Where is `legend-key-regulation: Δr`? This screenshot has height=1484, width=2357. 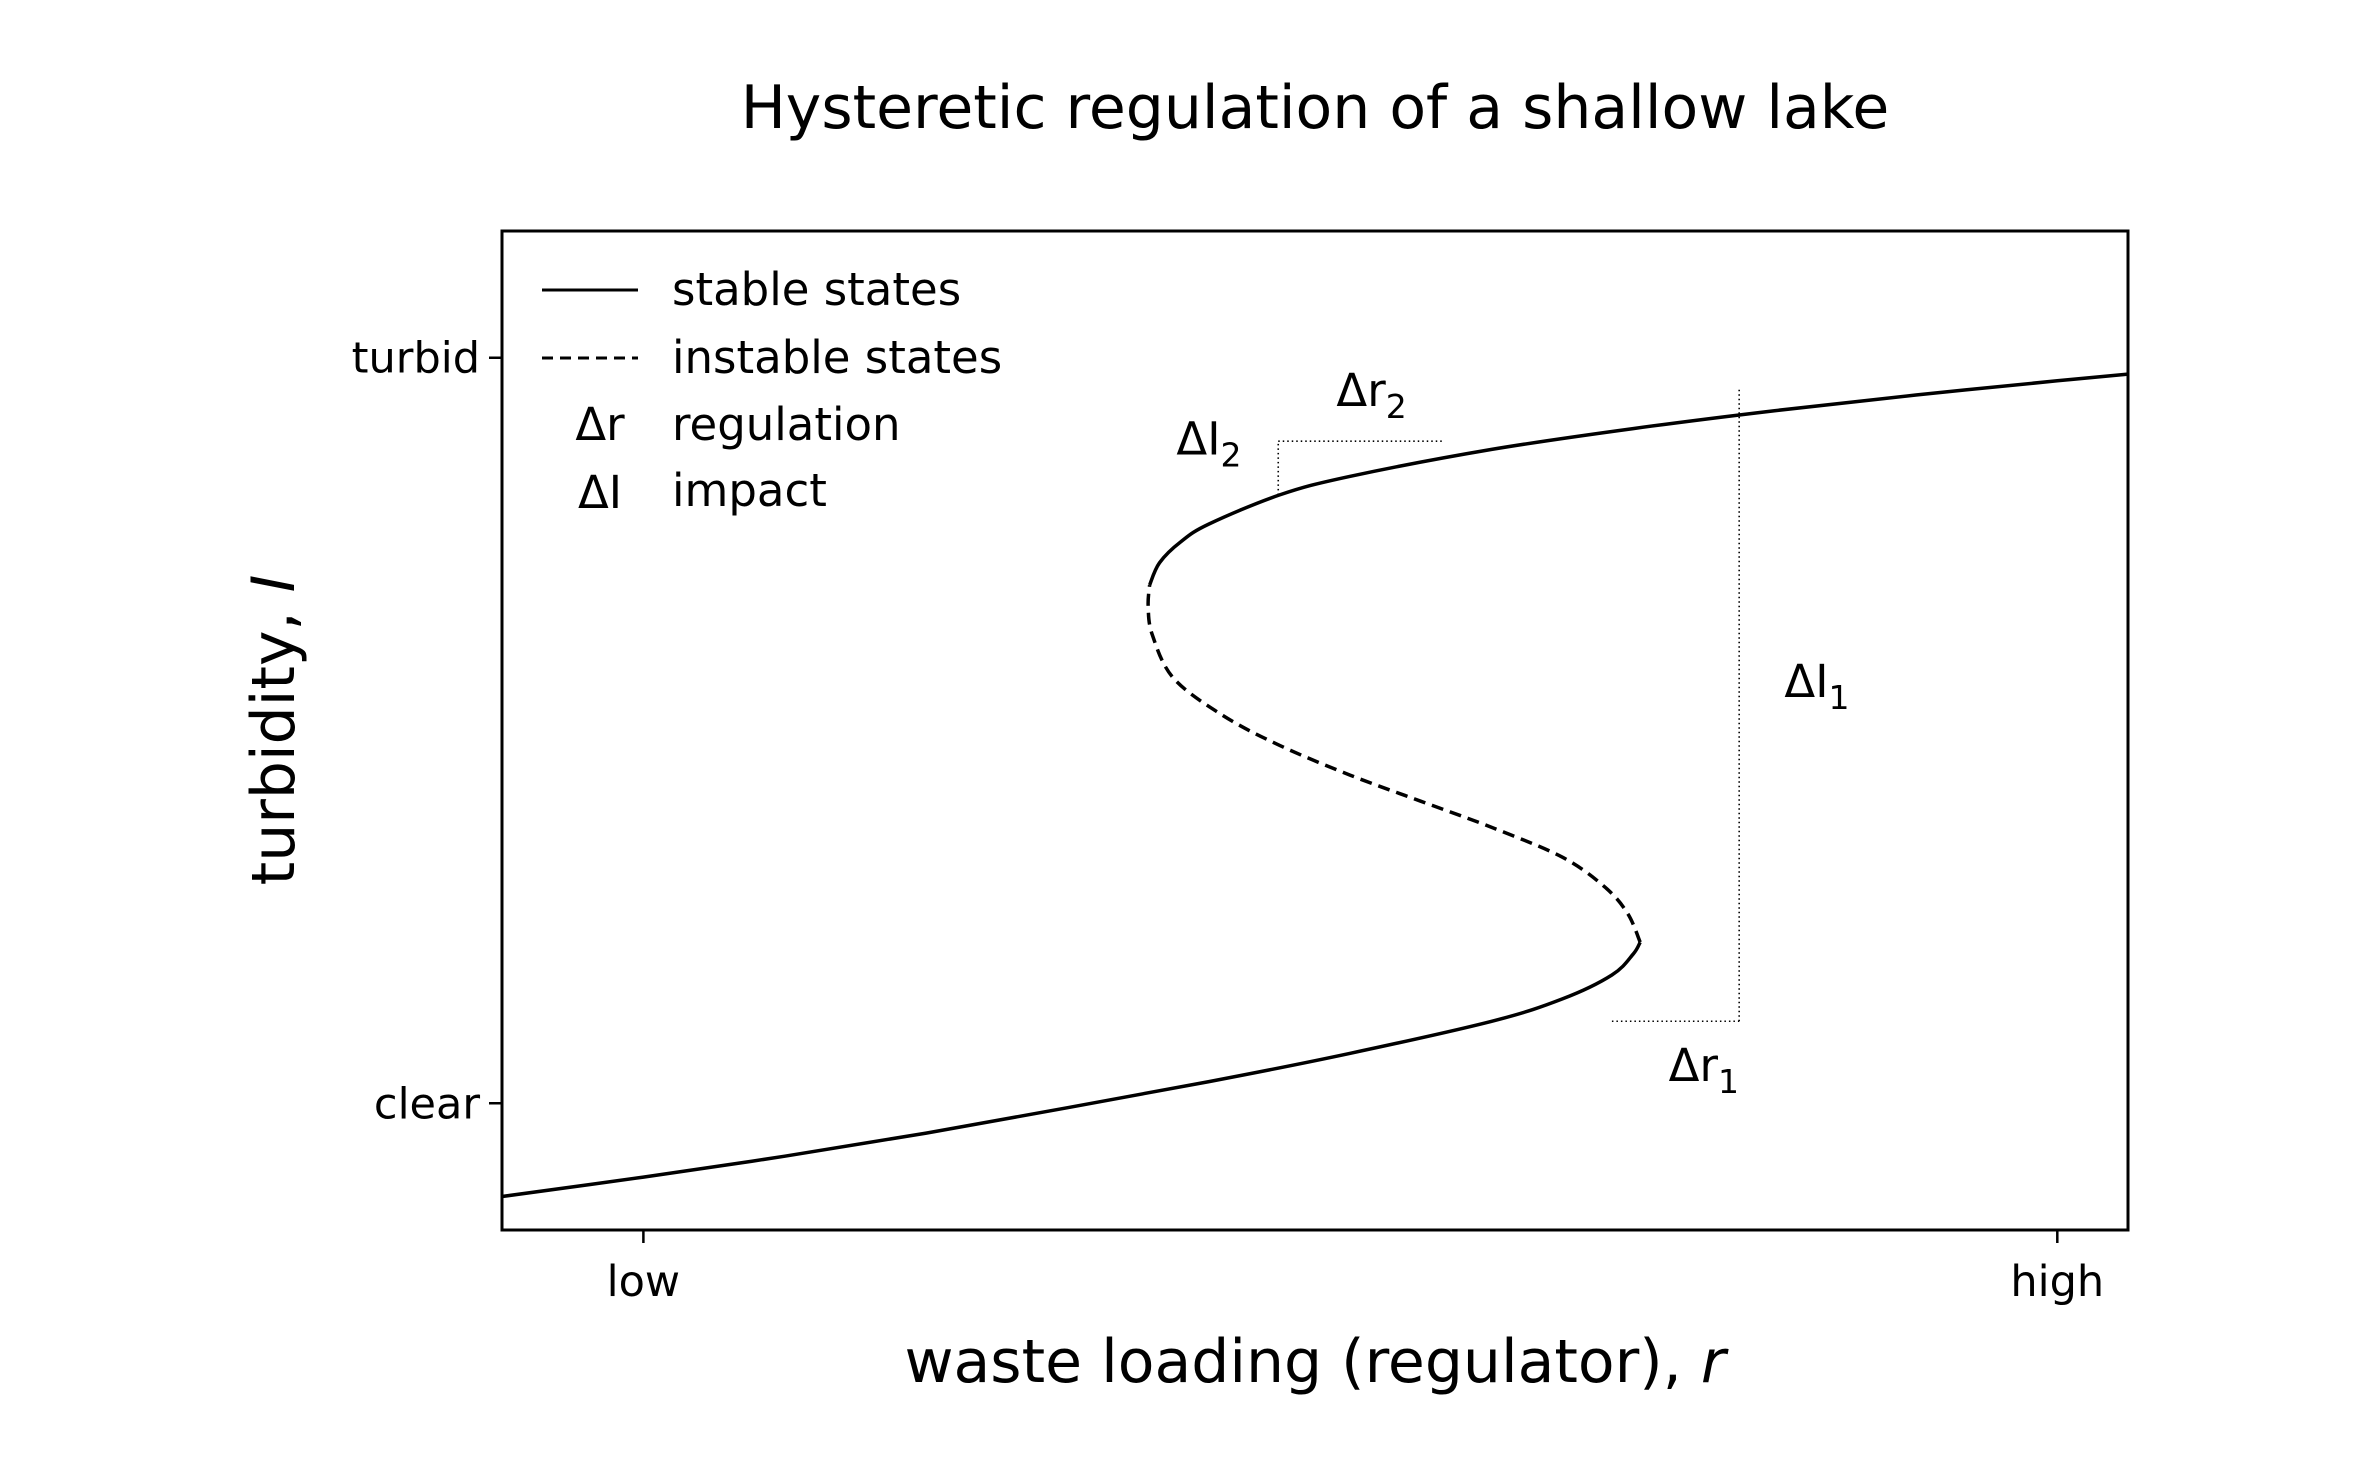 legend-key-regulation: Δr is located at coordinates (600, 424).